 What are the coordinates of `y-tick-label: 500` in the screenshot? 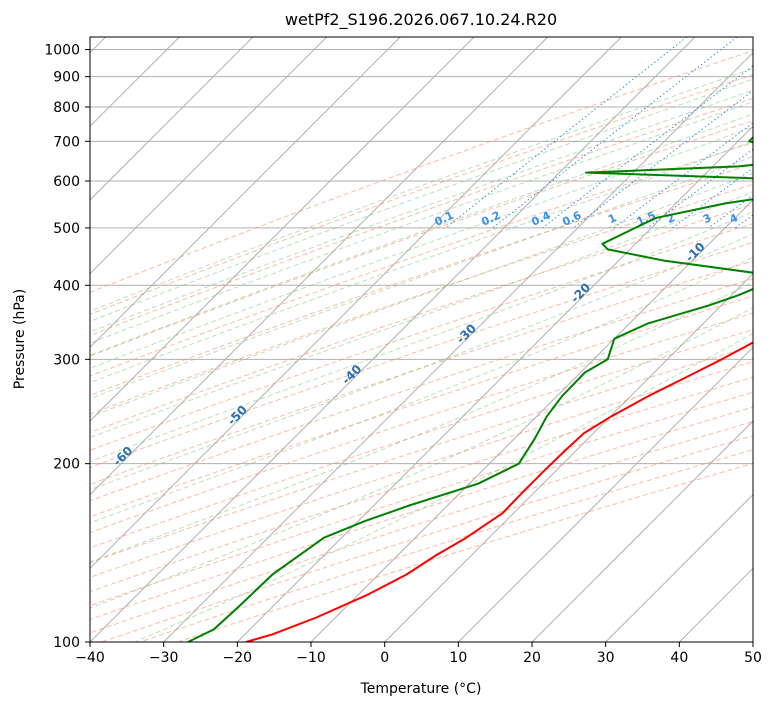 It's located at (66, 229).